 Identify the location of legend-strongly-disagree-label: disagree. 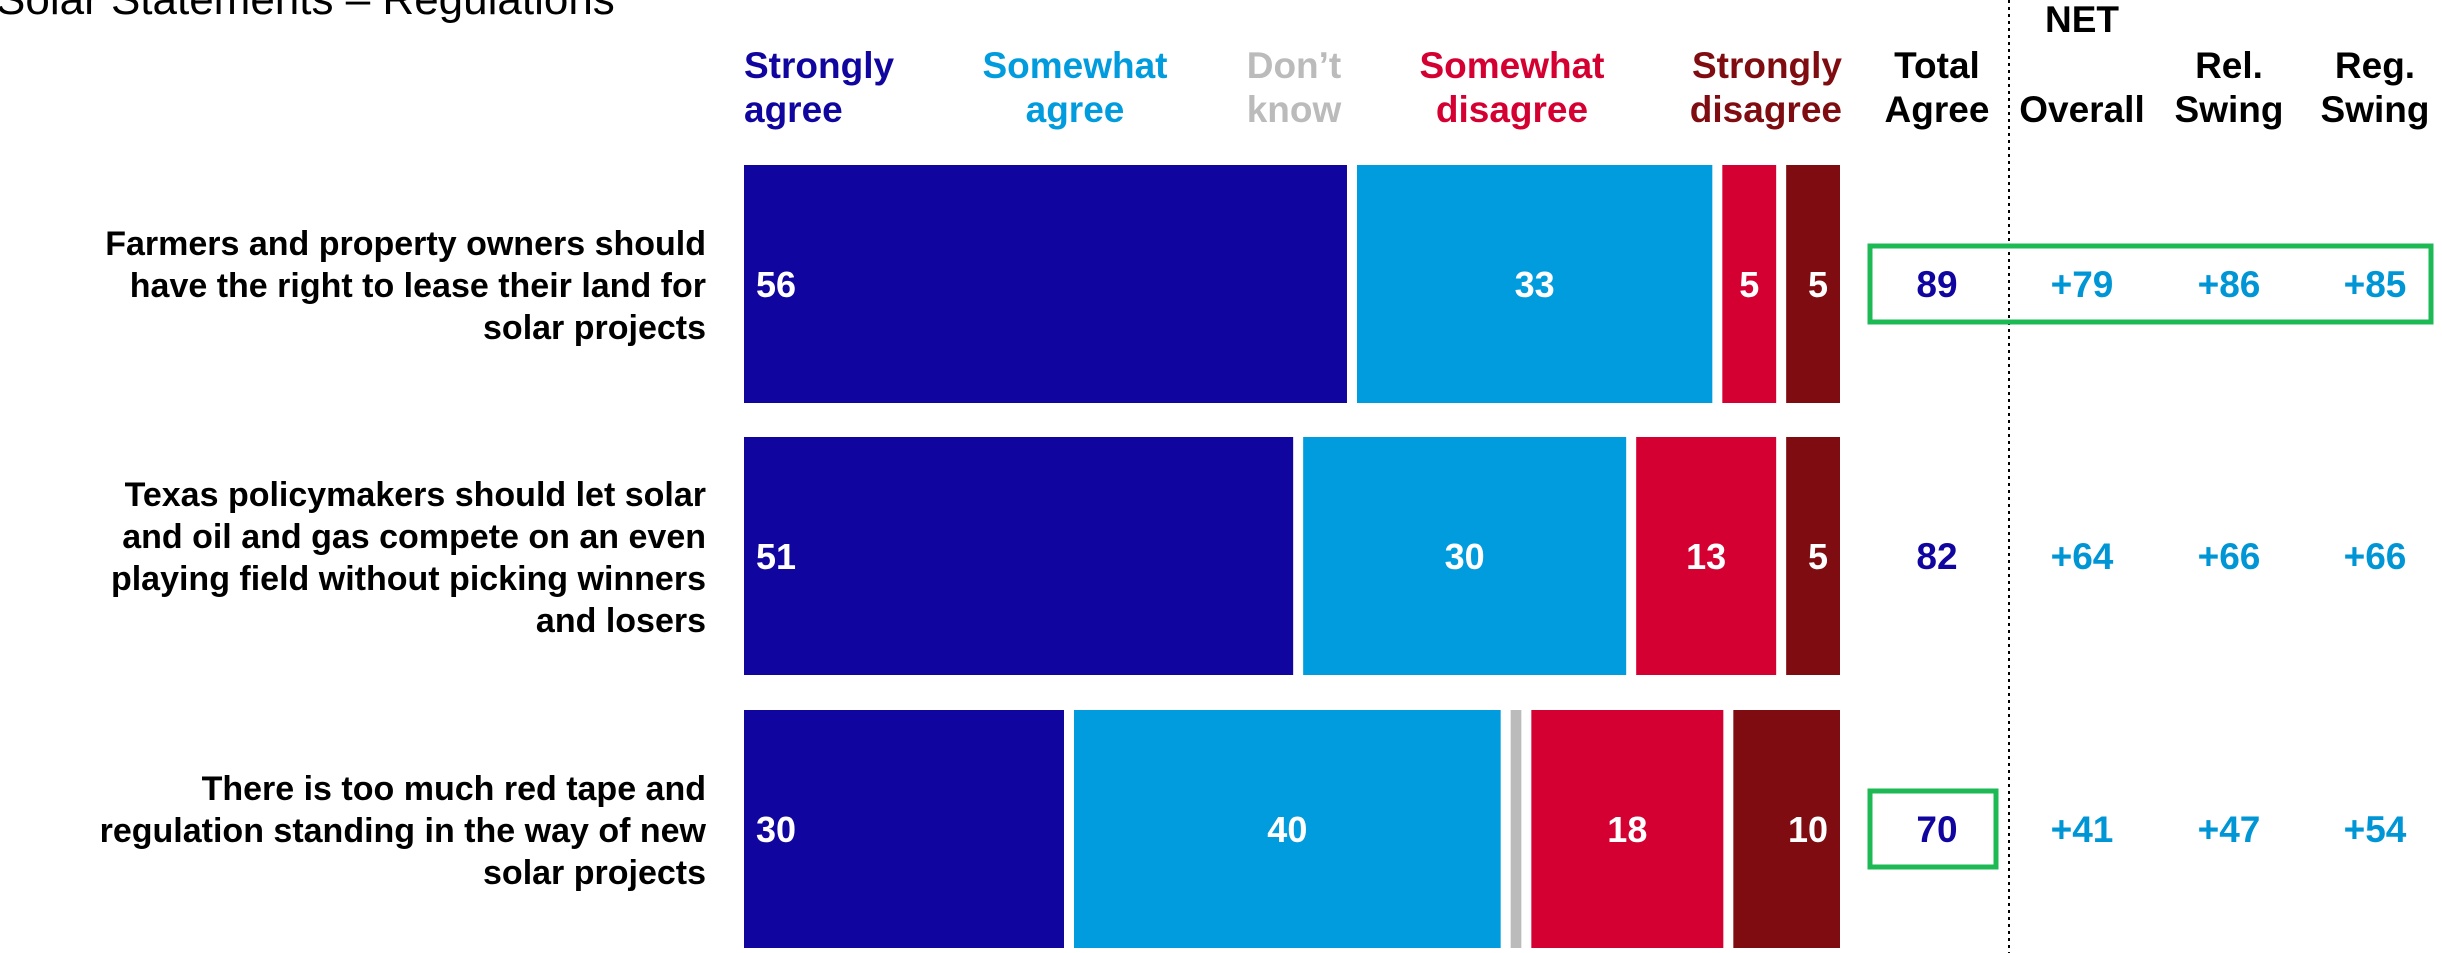
(1766, 109).